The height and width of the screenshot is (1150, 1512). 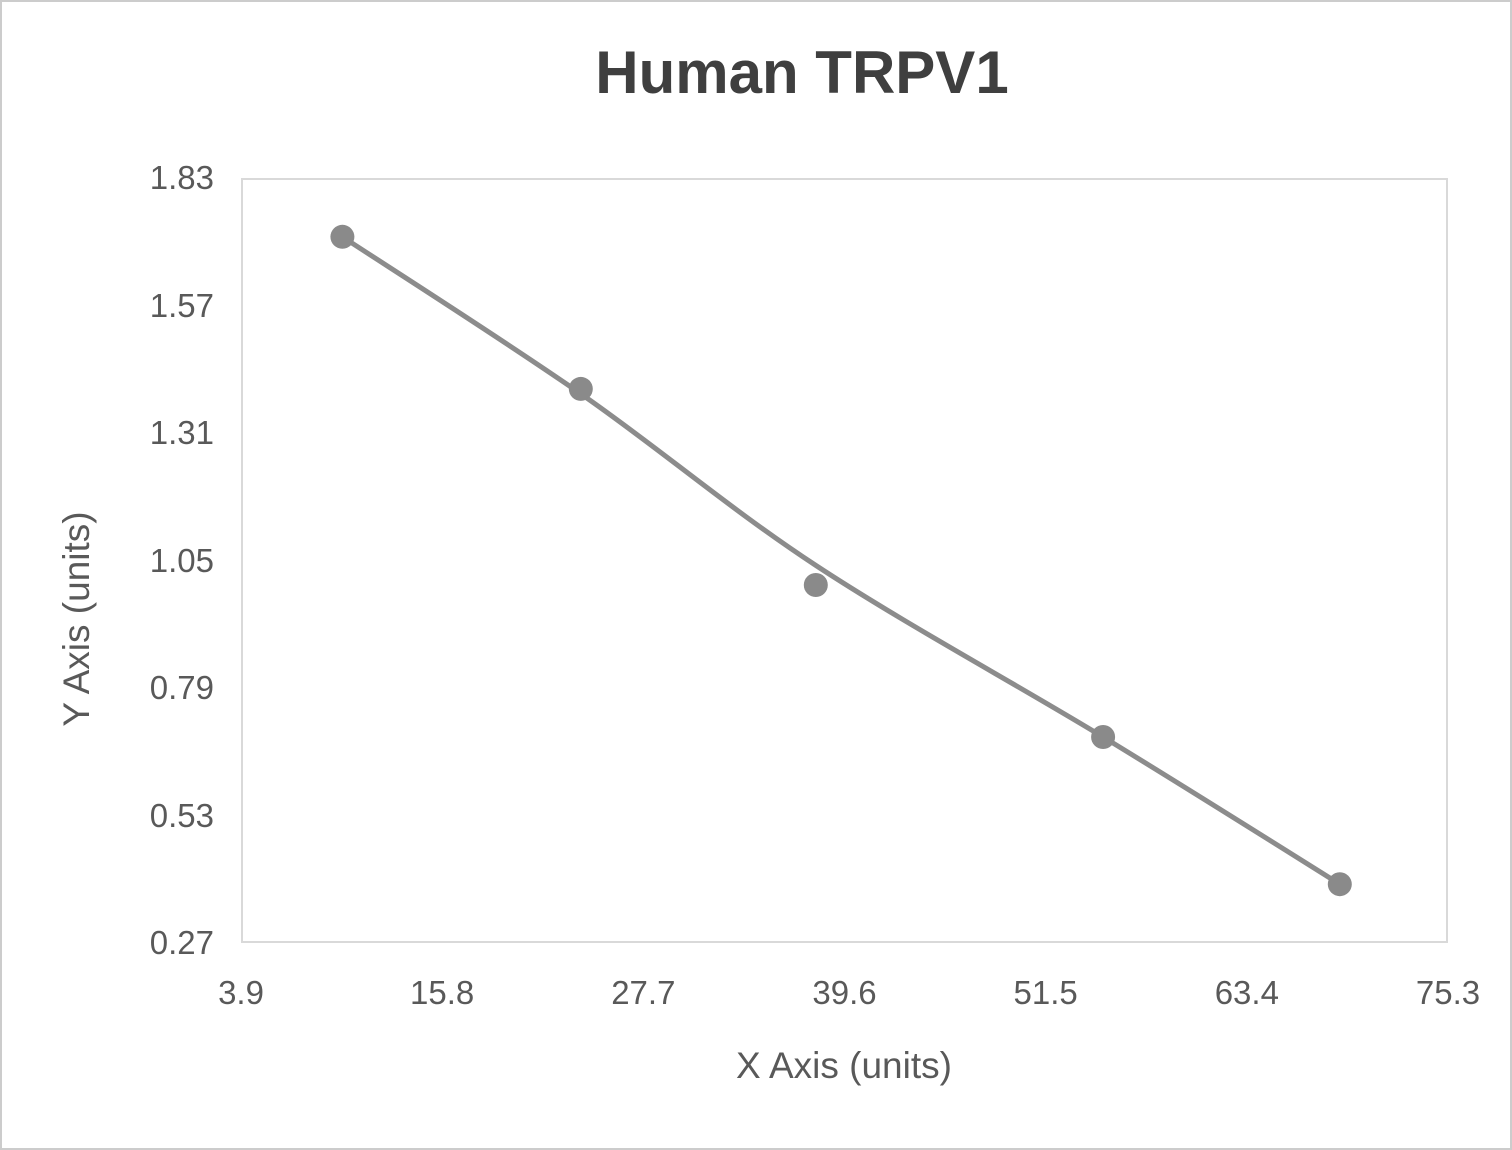 I want to click on y-tick-label: 0.79, so click(x=181, y=687).